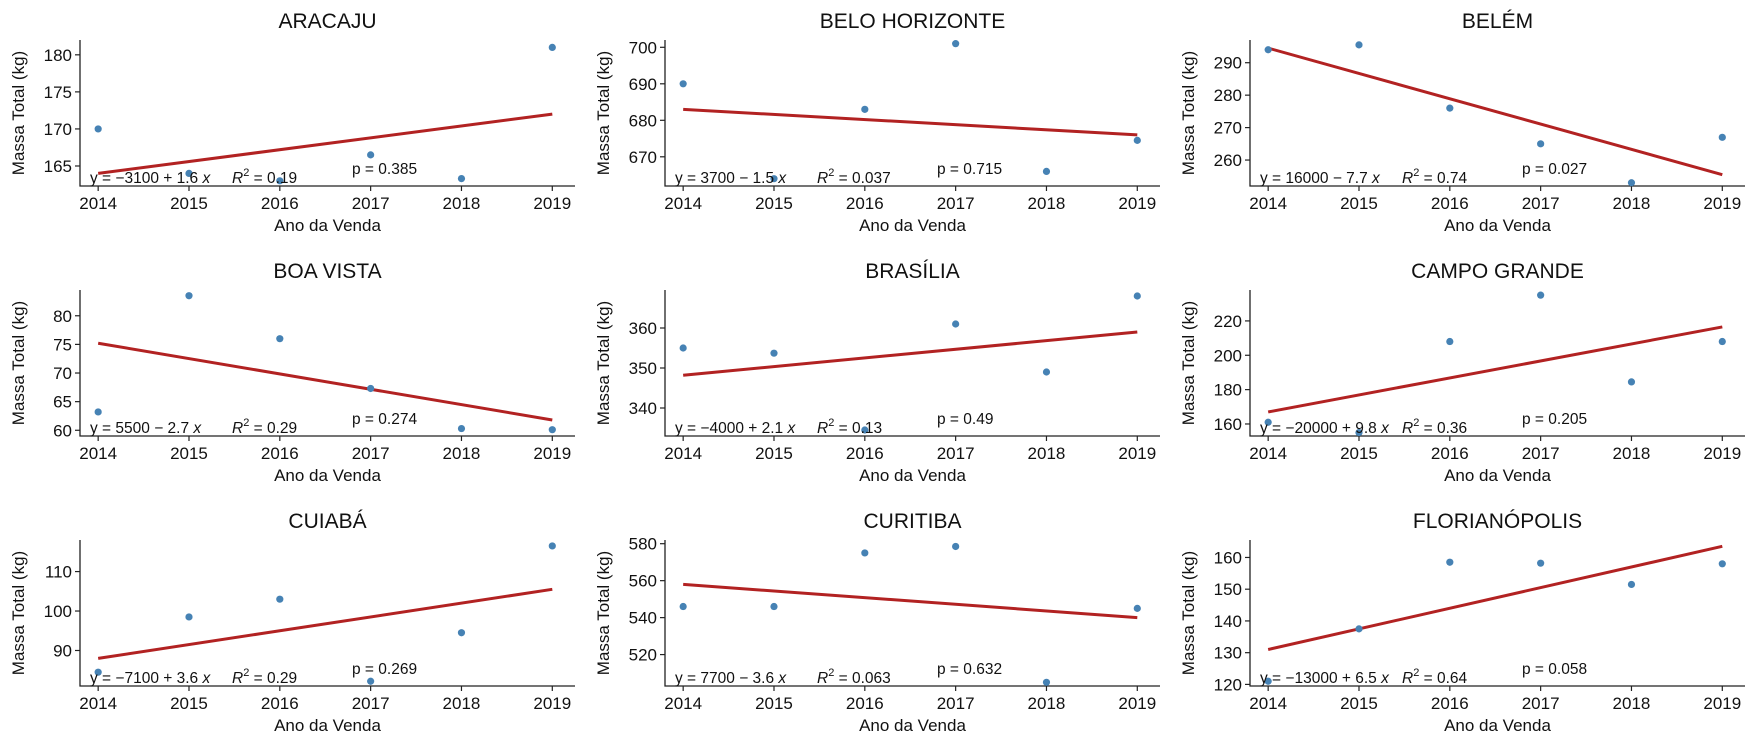  Describe the element at coordinates (643, 47) in the screenshot. I see `y-tick-label: 700` at that location.